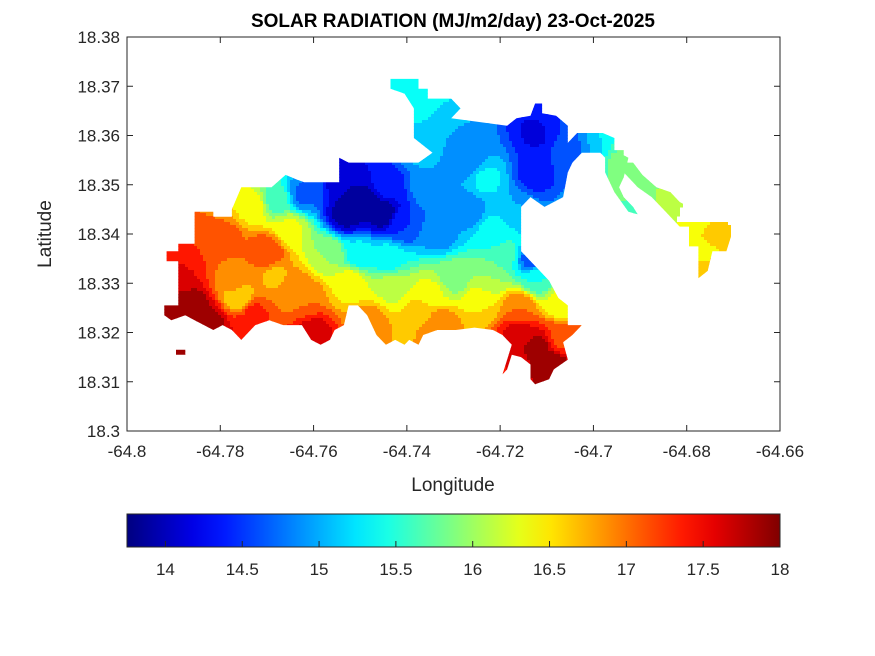  Describe the element at coordinates (626, 569) in the screenshot. I see `colorbar-tick-label: 17` at that location.